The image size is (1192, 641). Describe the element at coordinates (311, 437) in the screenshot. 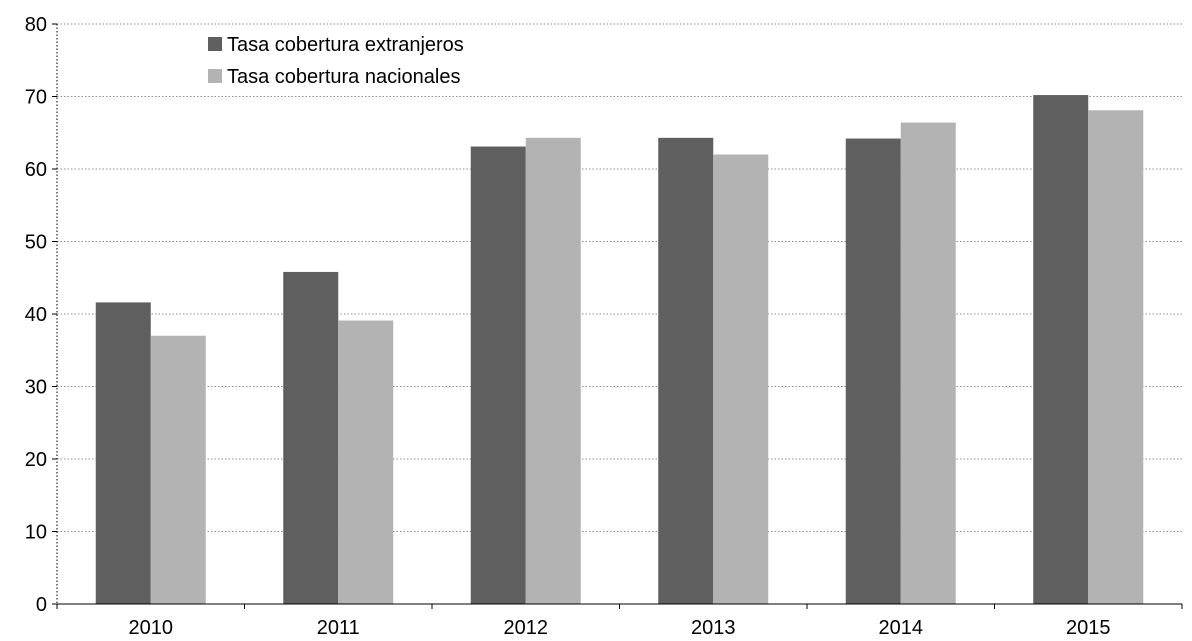

I see `bar-extranjeros-2011` at that location.